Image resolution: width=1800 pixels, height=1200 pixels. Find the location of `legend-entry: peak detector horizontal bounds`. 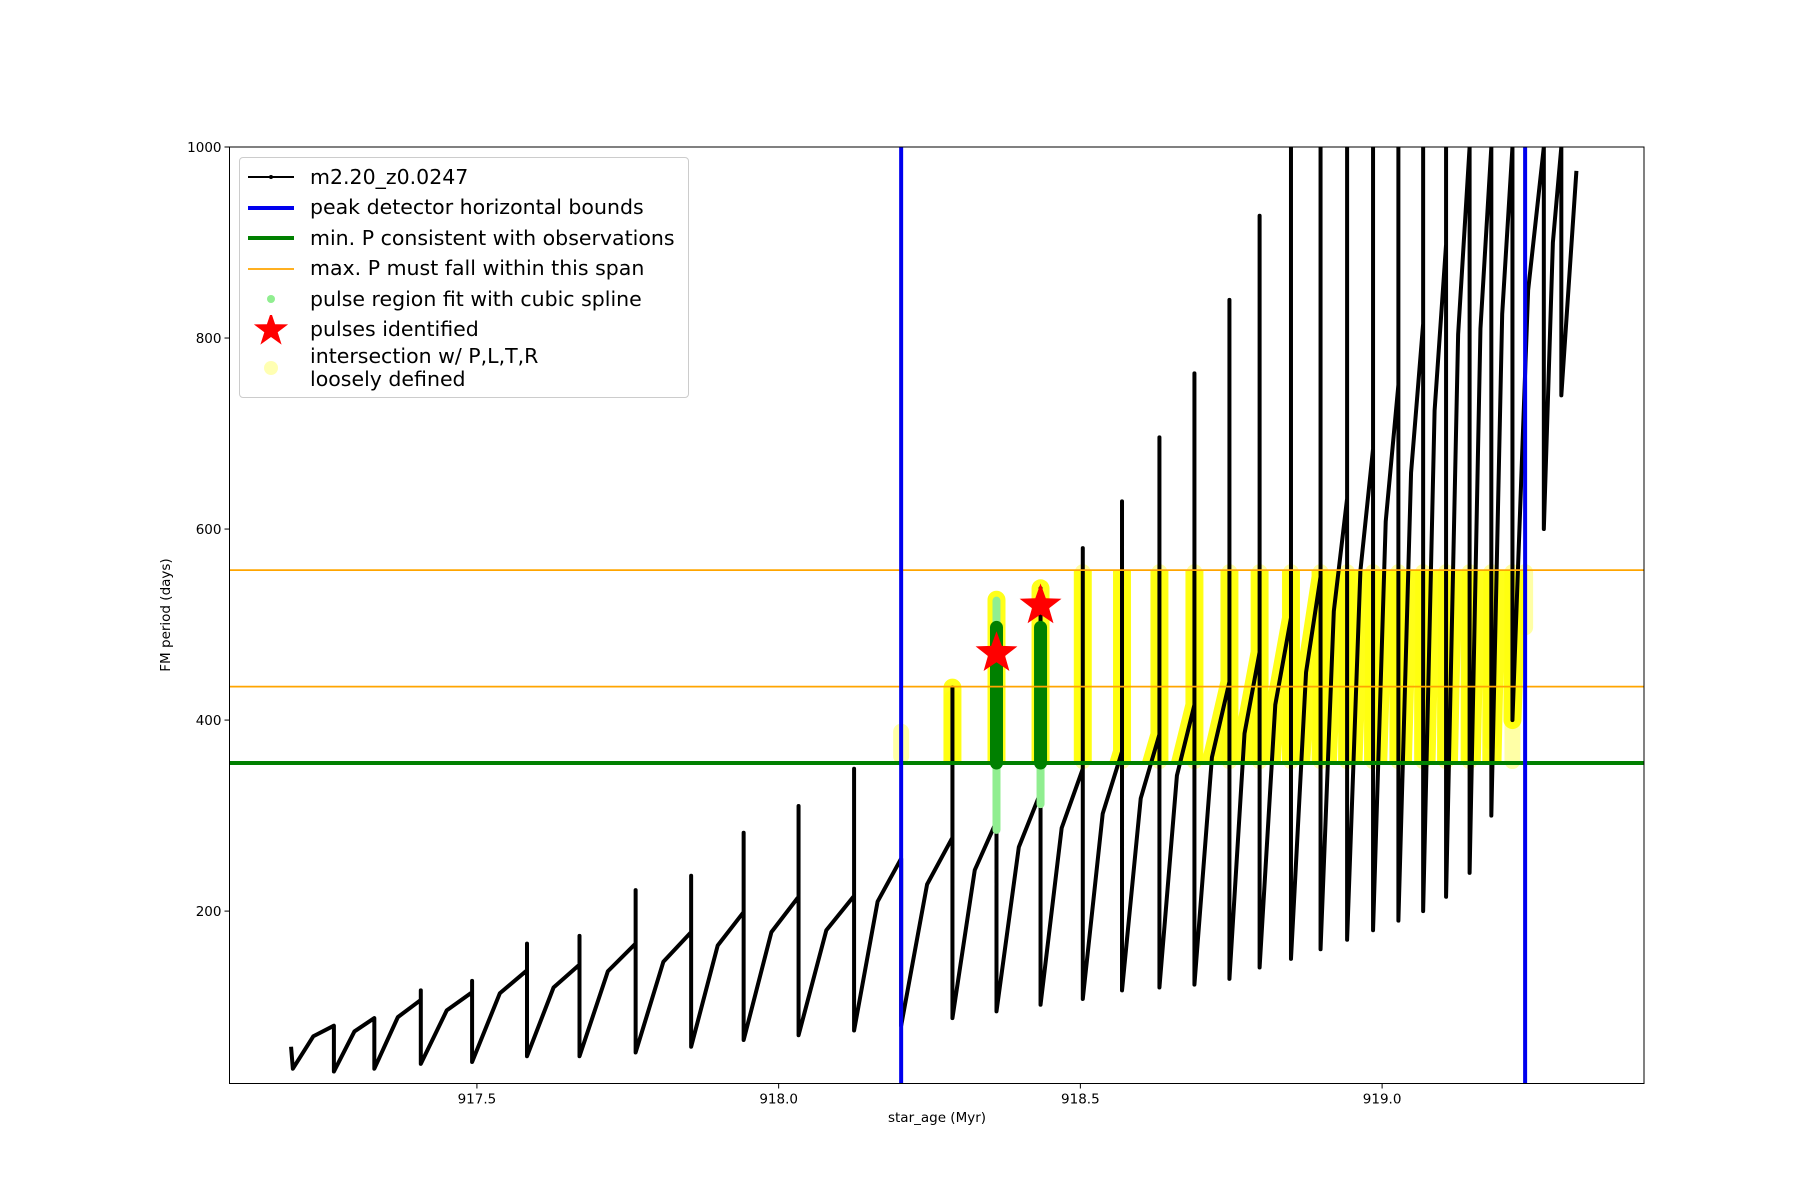

legend-entry: peak detector horizontal bounds is located at coordinates (464, 208).